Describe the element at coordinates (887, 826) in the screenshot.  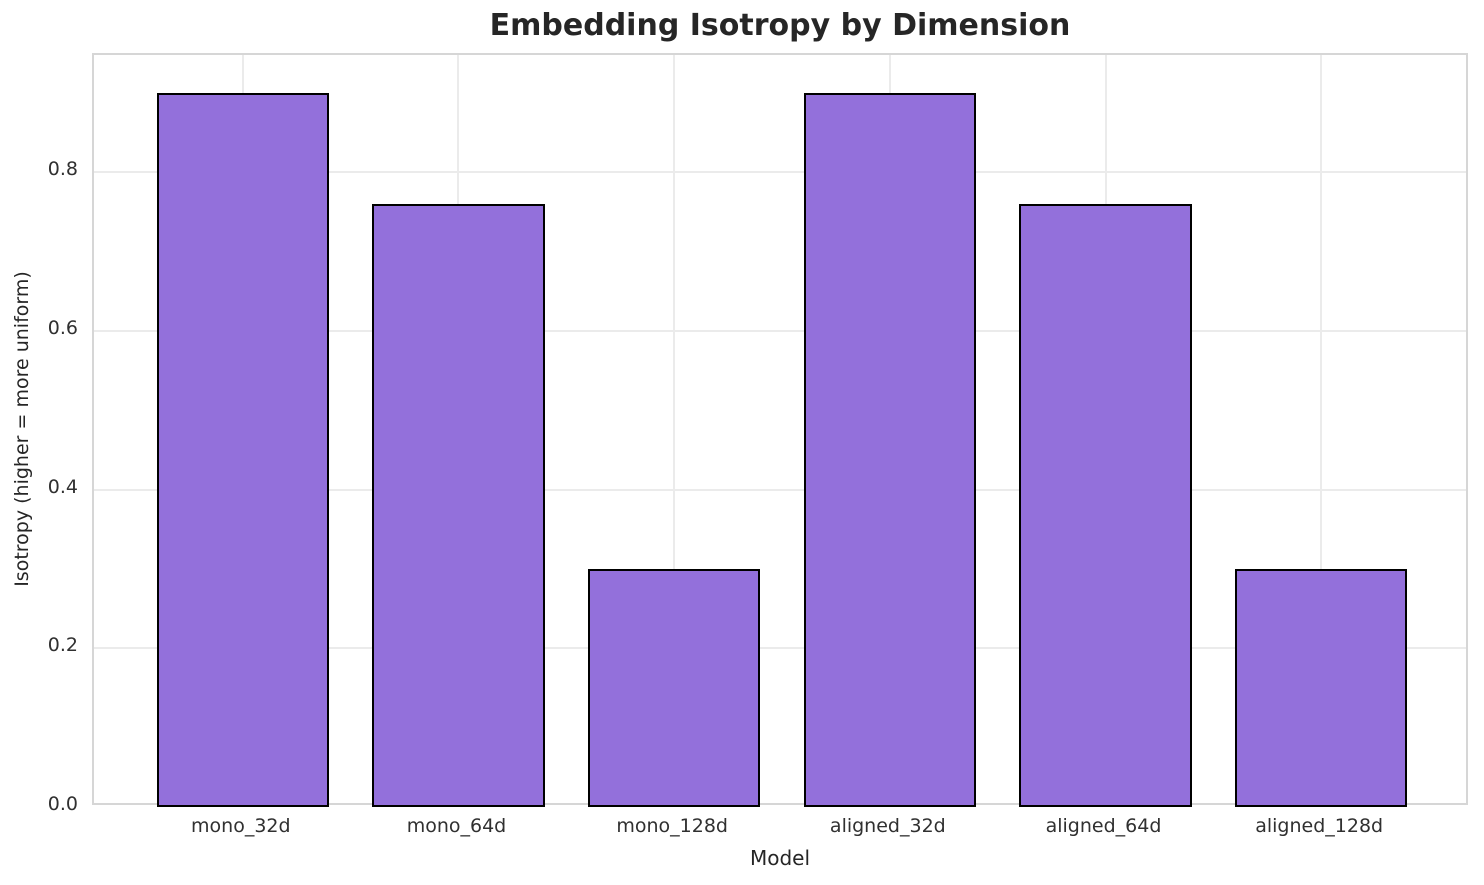
I see `xtick-label-aligned_32d: aligned_32d` at that location.